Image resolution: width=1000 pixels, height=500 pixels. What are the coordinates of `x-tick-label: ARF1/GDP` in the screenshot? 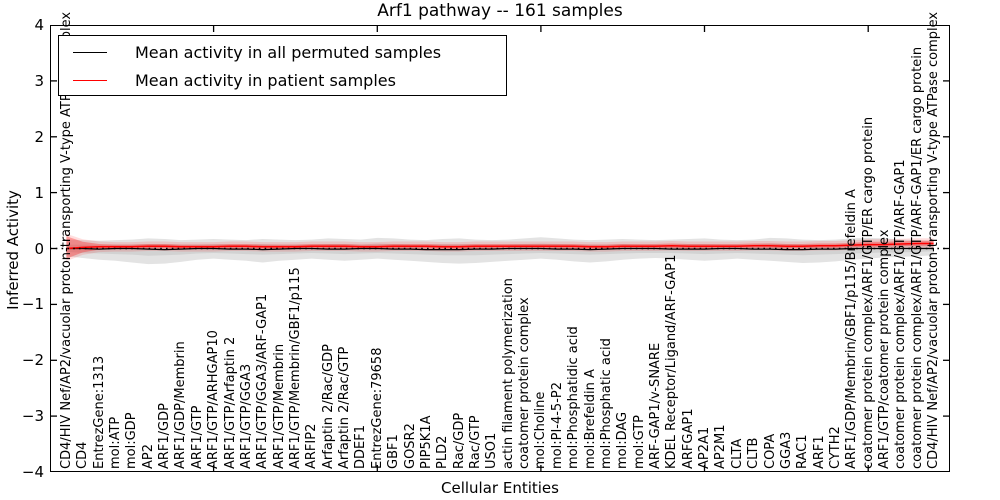 It's located at (165, 436).